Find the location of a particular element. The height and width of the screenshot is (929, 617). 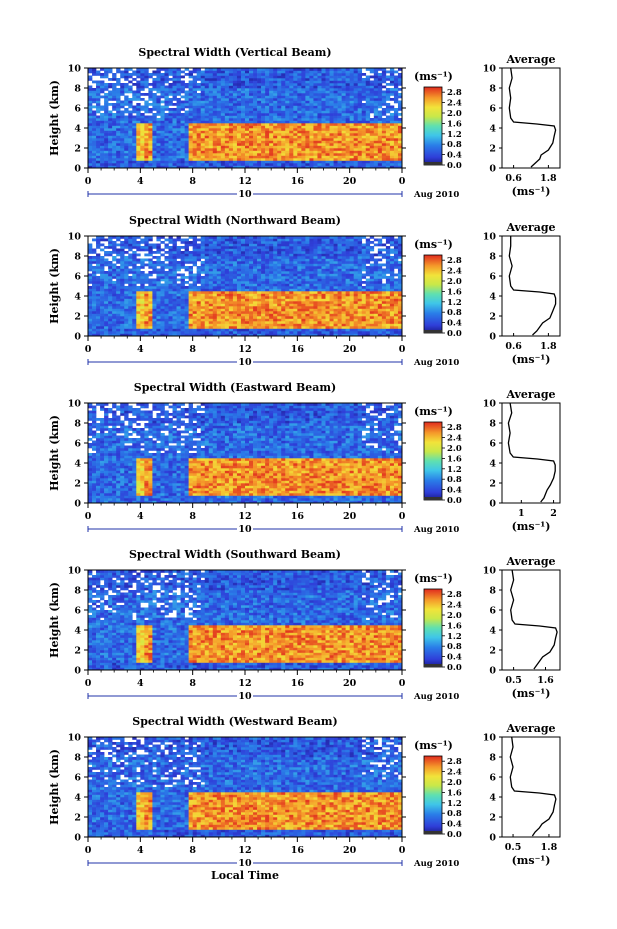

heatmap-cells is located at coordinates (245, 286).